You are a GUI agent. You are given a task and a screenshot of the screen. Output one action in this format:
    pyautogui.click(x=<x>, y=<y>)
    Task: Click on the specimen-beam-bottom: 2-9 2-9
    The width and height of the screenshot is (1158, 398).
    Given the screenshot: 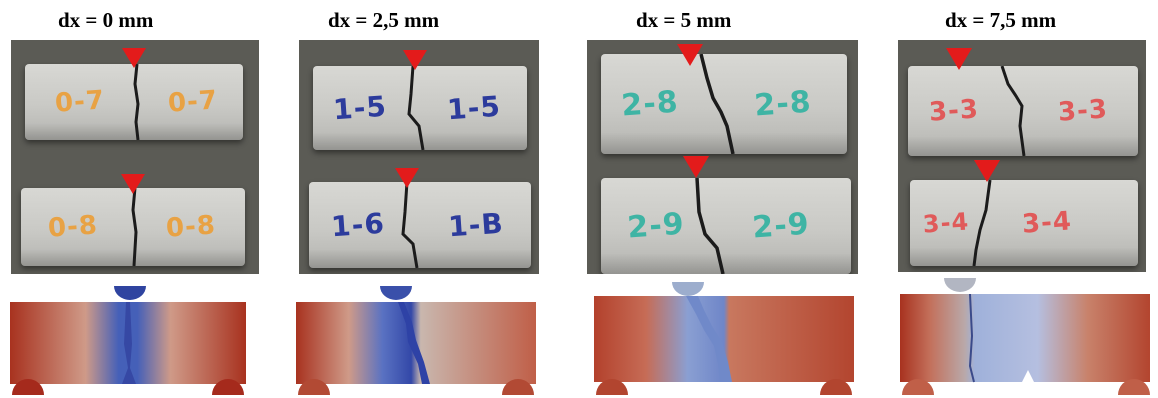 What is the action you would take?
    pyautogui.click(x=726, y=226)
    